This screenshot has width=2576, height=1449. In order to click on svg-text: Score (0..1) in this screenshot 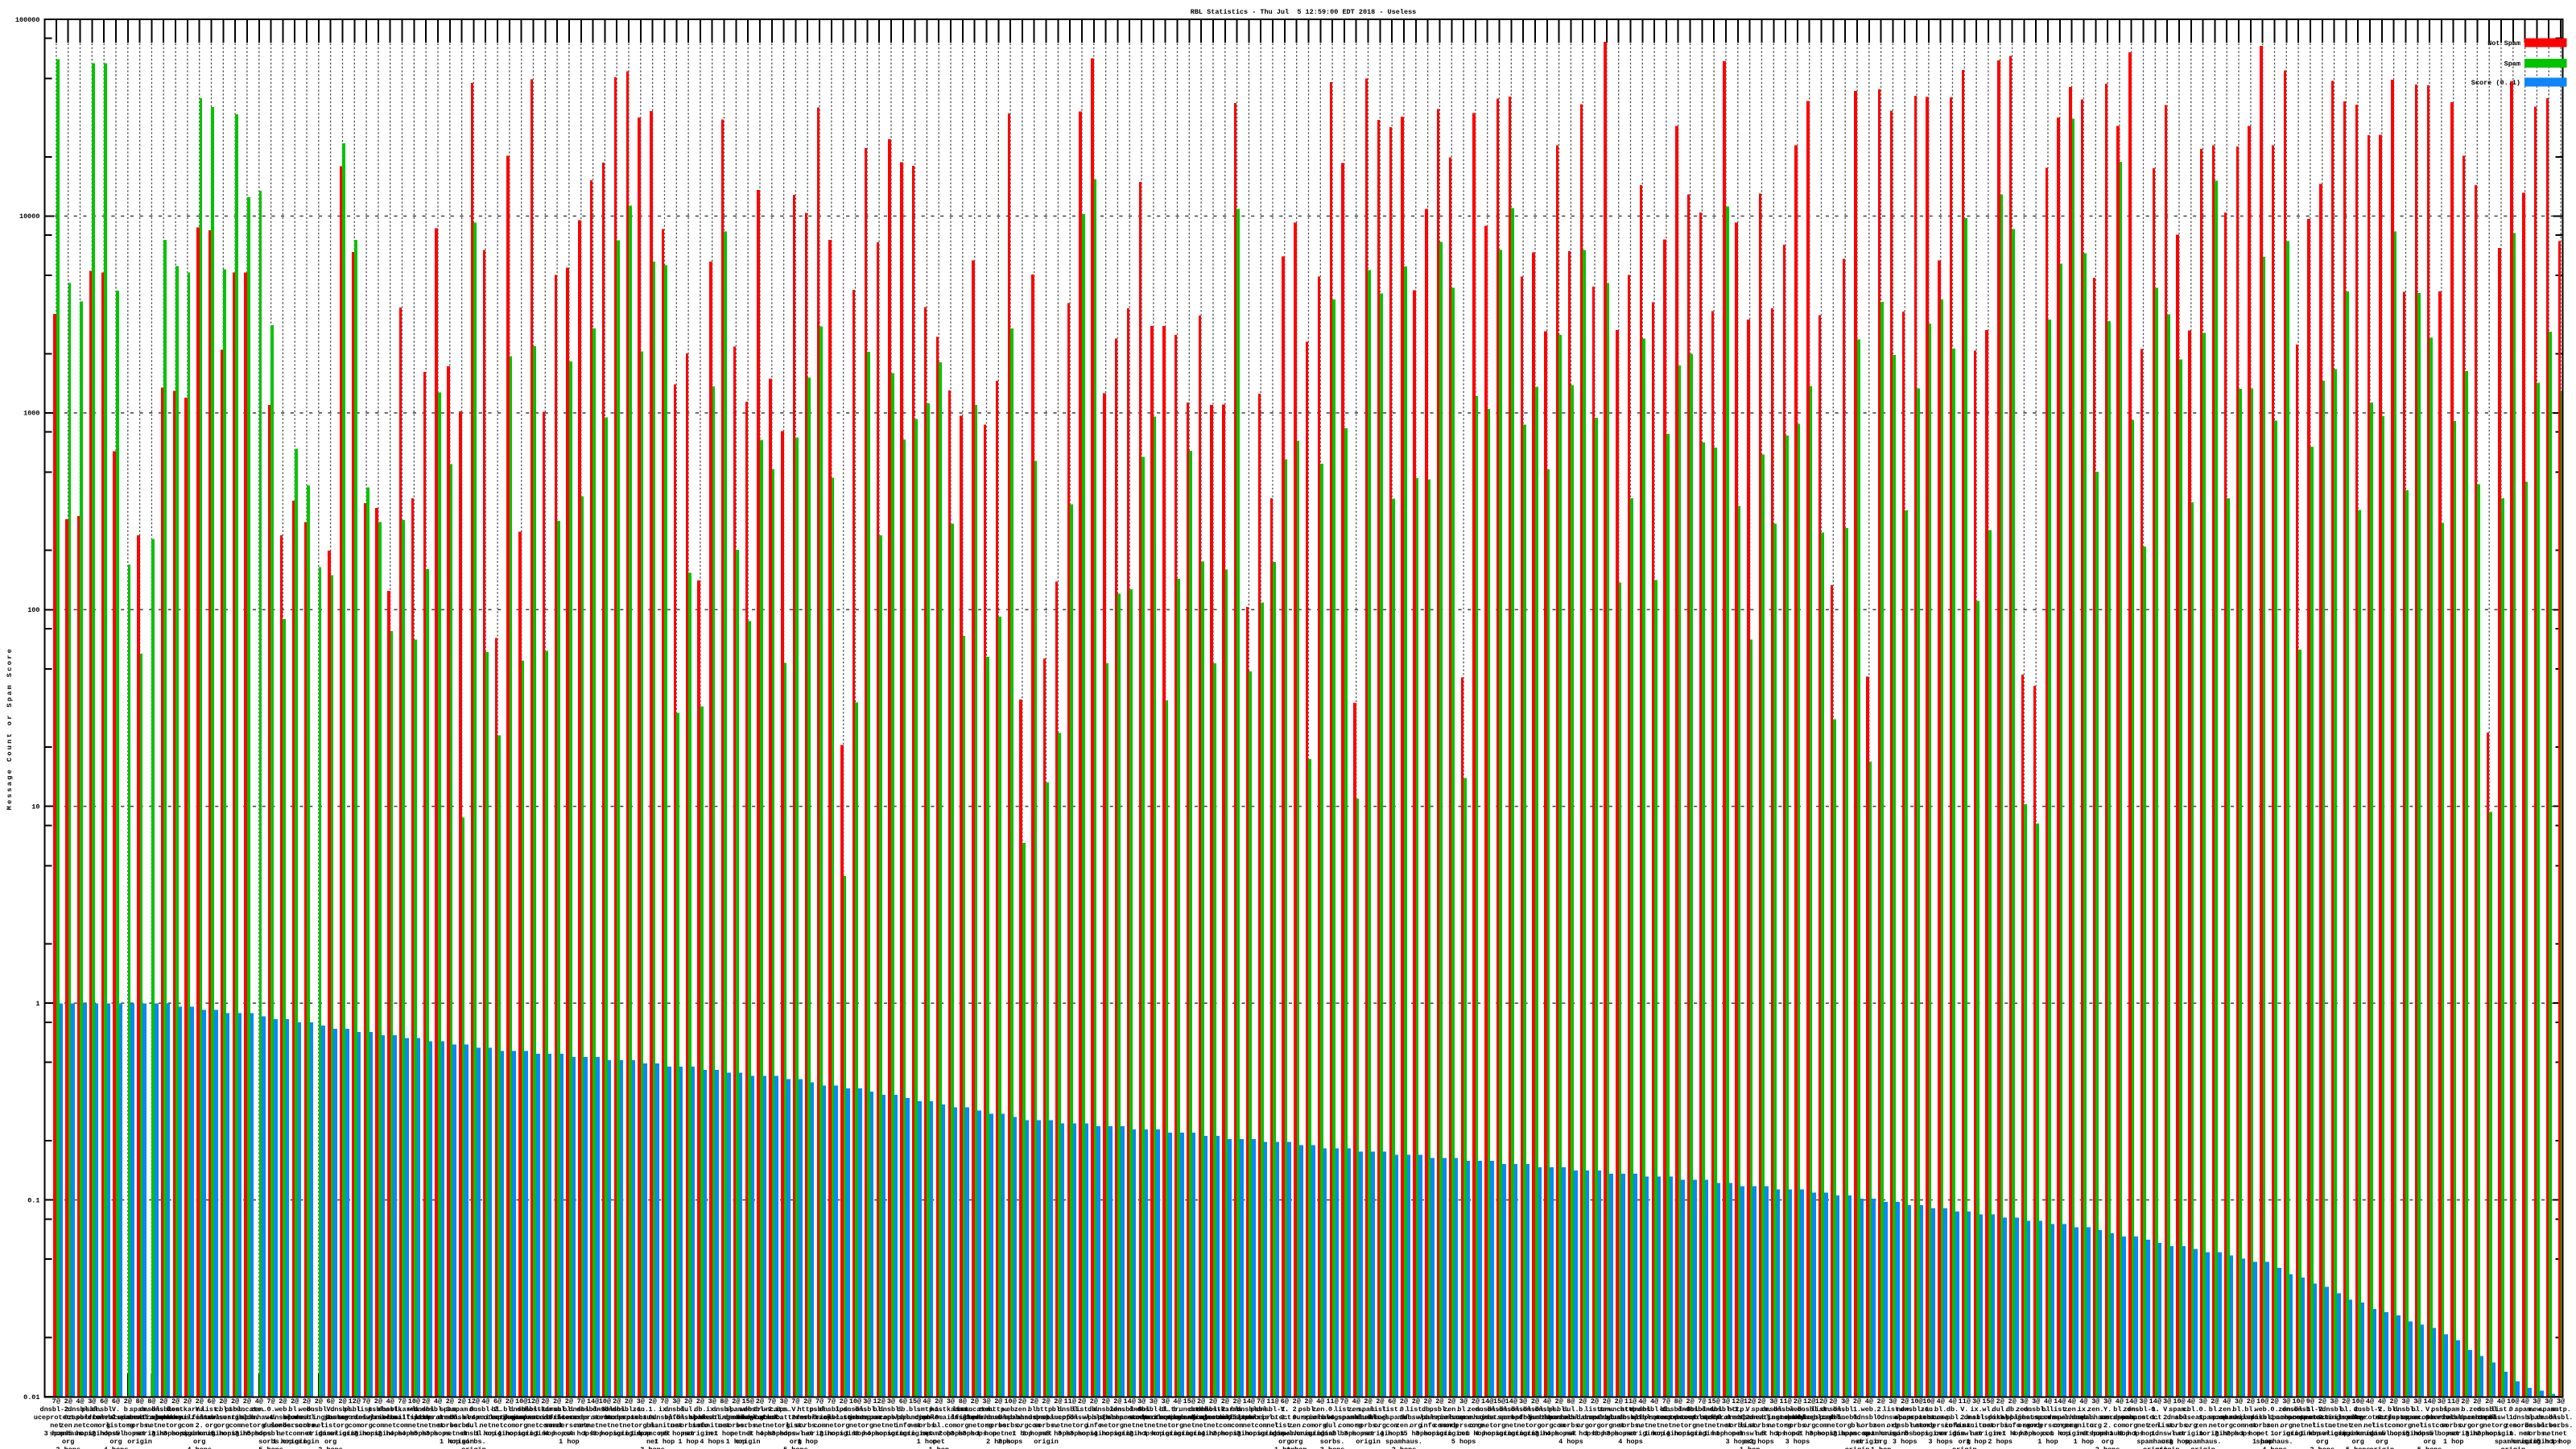, I will do `click(2495, 83)`.